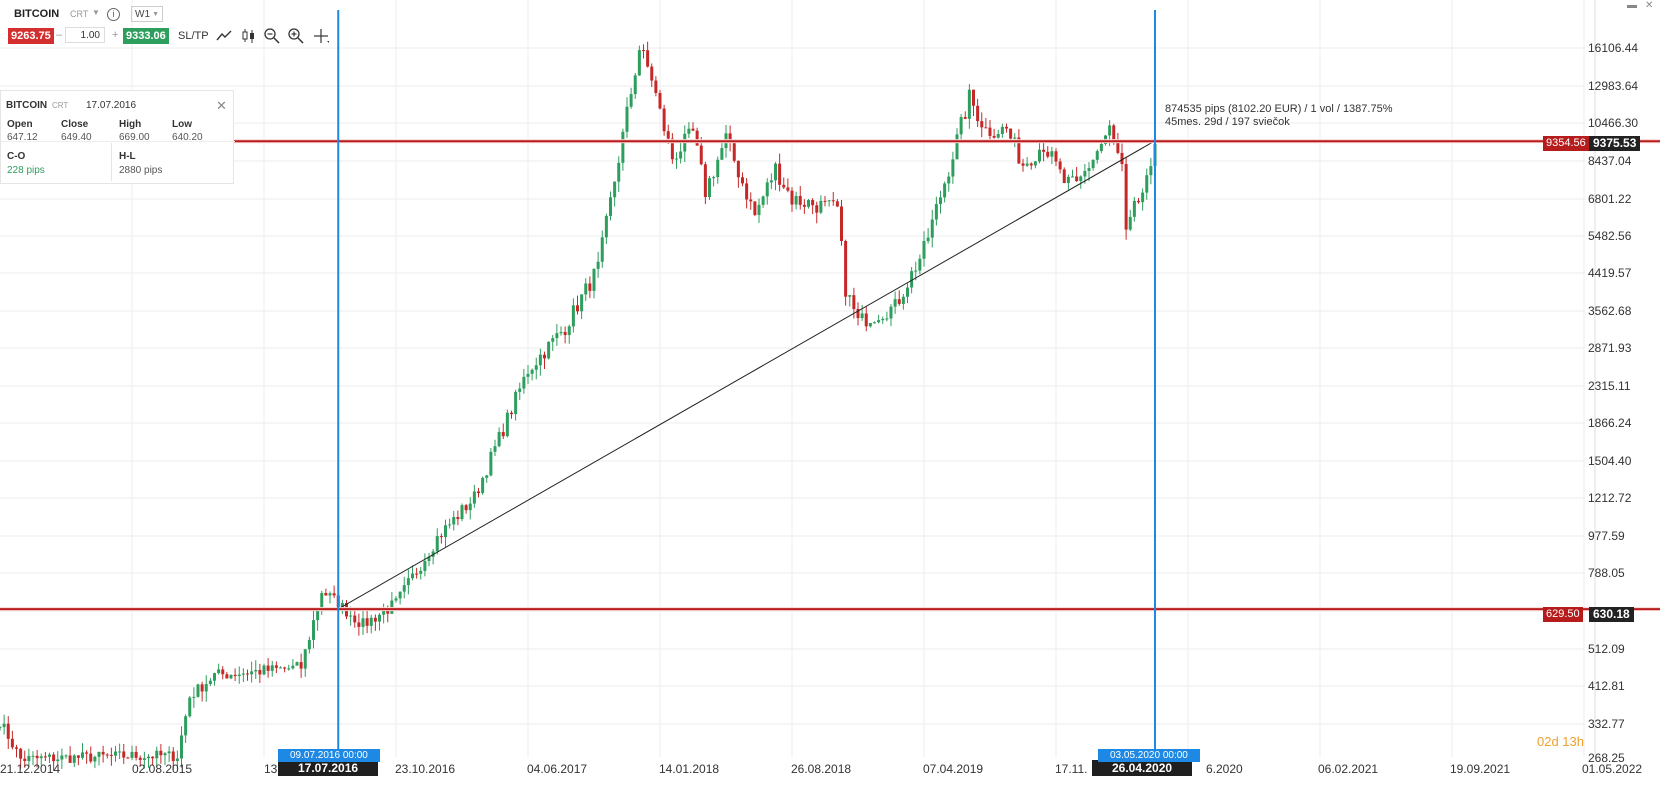  Describe the element at coordinates (85, 35) in the screenshot. I see `lot-size-input: 1.00` at that location.